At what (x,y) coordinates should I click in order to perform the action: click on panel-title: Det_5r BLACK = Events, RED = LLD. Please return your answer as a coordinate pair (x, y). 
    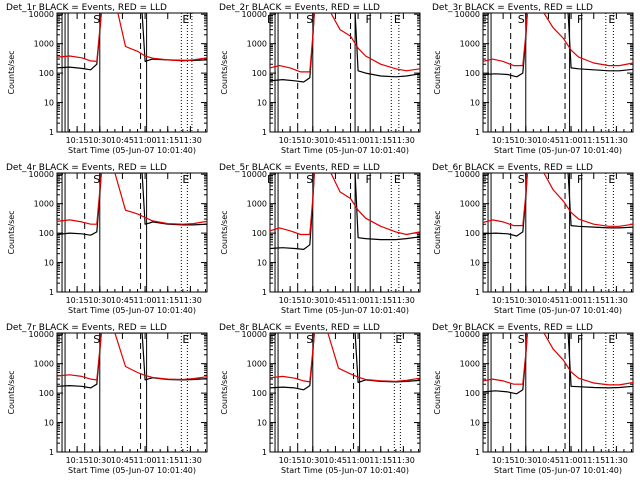
    Looking at the image, I should click on (299, 168).